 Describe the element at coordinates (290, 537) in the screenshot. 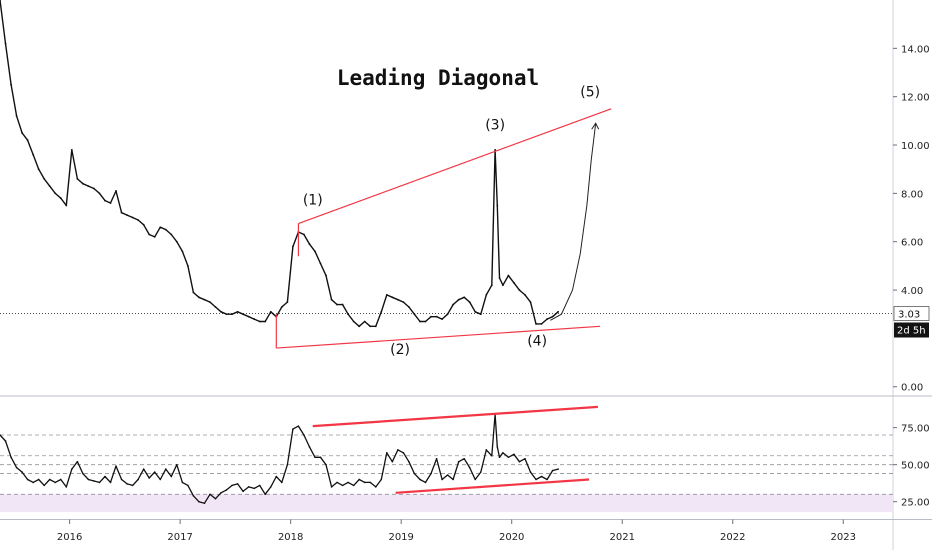

I see `x-tick-label: 2018` at that location.